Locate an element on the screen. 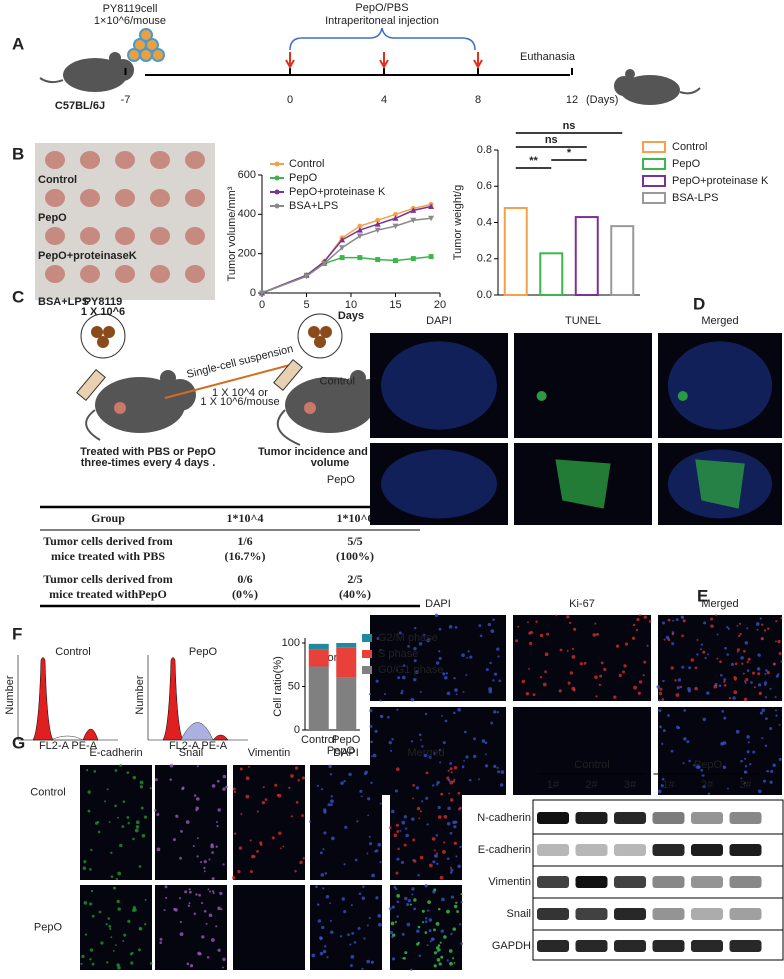  band is located at coordinates (553, 818).